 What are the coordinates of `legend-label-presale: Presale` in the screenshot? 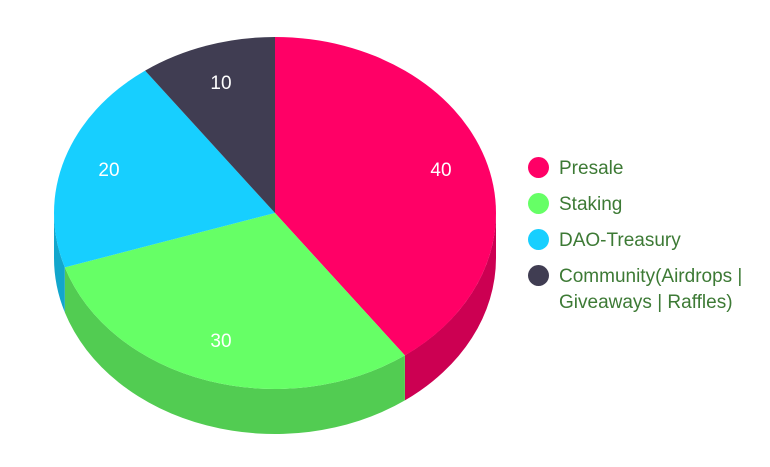 It's located at (591, 168).